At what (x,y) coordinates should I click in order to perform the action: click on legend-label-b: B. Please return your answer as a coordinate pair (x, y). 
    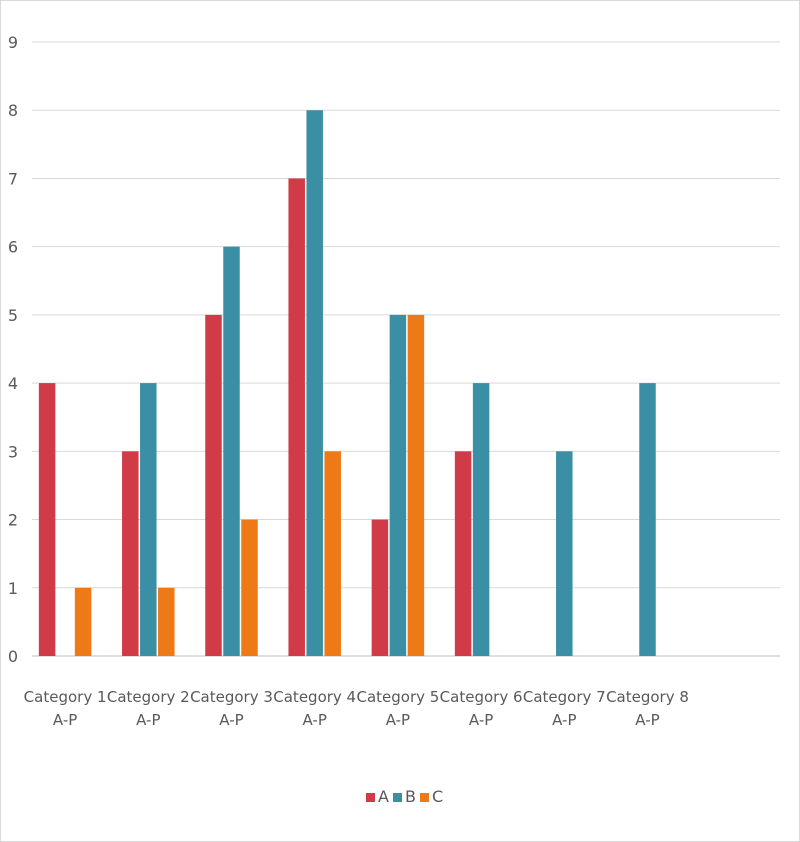
    Looking at the image, I should click on (410, 796).